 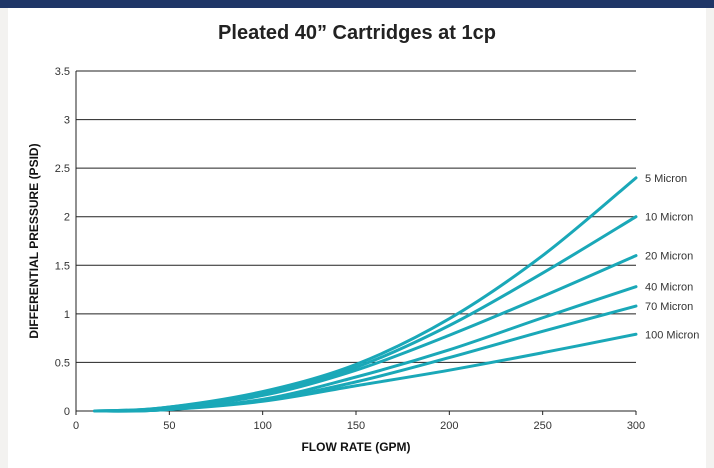 I want to click on y-tick-label: 3, so click(x=67, y=121).